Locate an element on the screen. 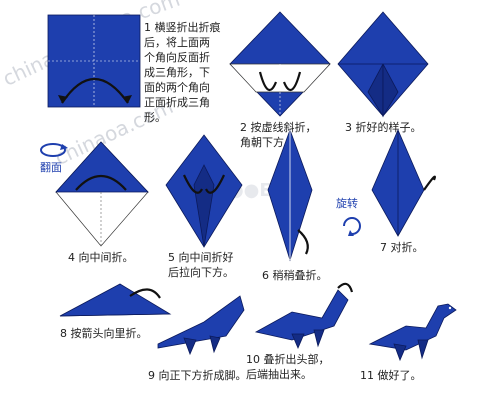 The height and width of the screenshot is (400, 480). step7-diagram is located at coordinates (403, 182).